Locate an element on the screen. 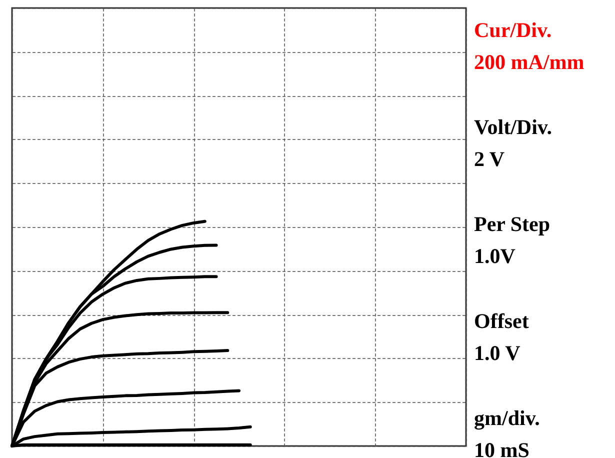 The height and width of the screenshot is (458, 615). text: gm/div. 10 mS is located at coordinates (507, 432).